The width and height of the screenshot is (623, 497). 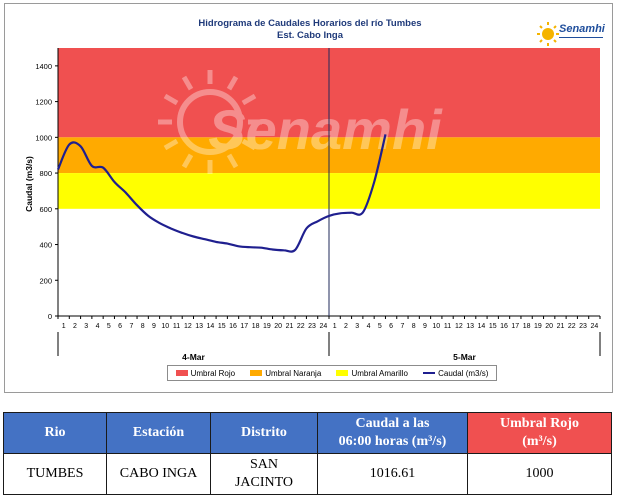 What do you see at coordinates (211, 326) in the screenshot?
I see `x-tick-label: 14` at bounding box center [211, 326].